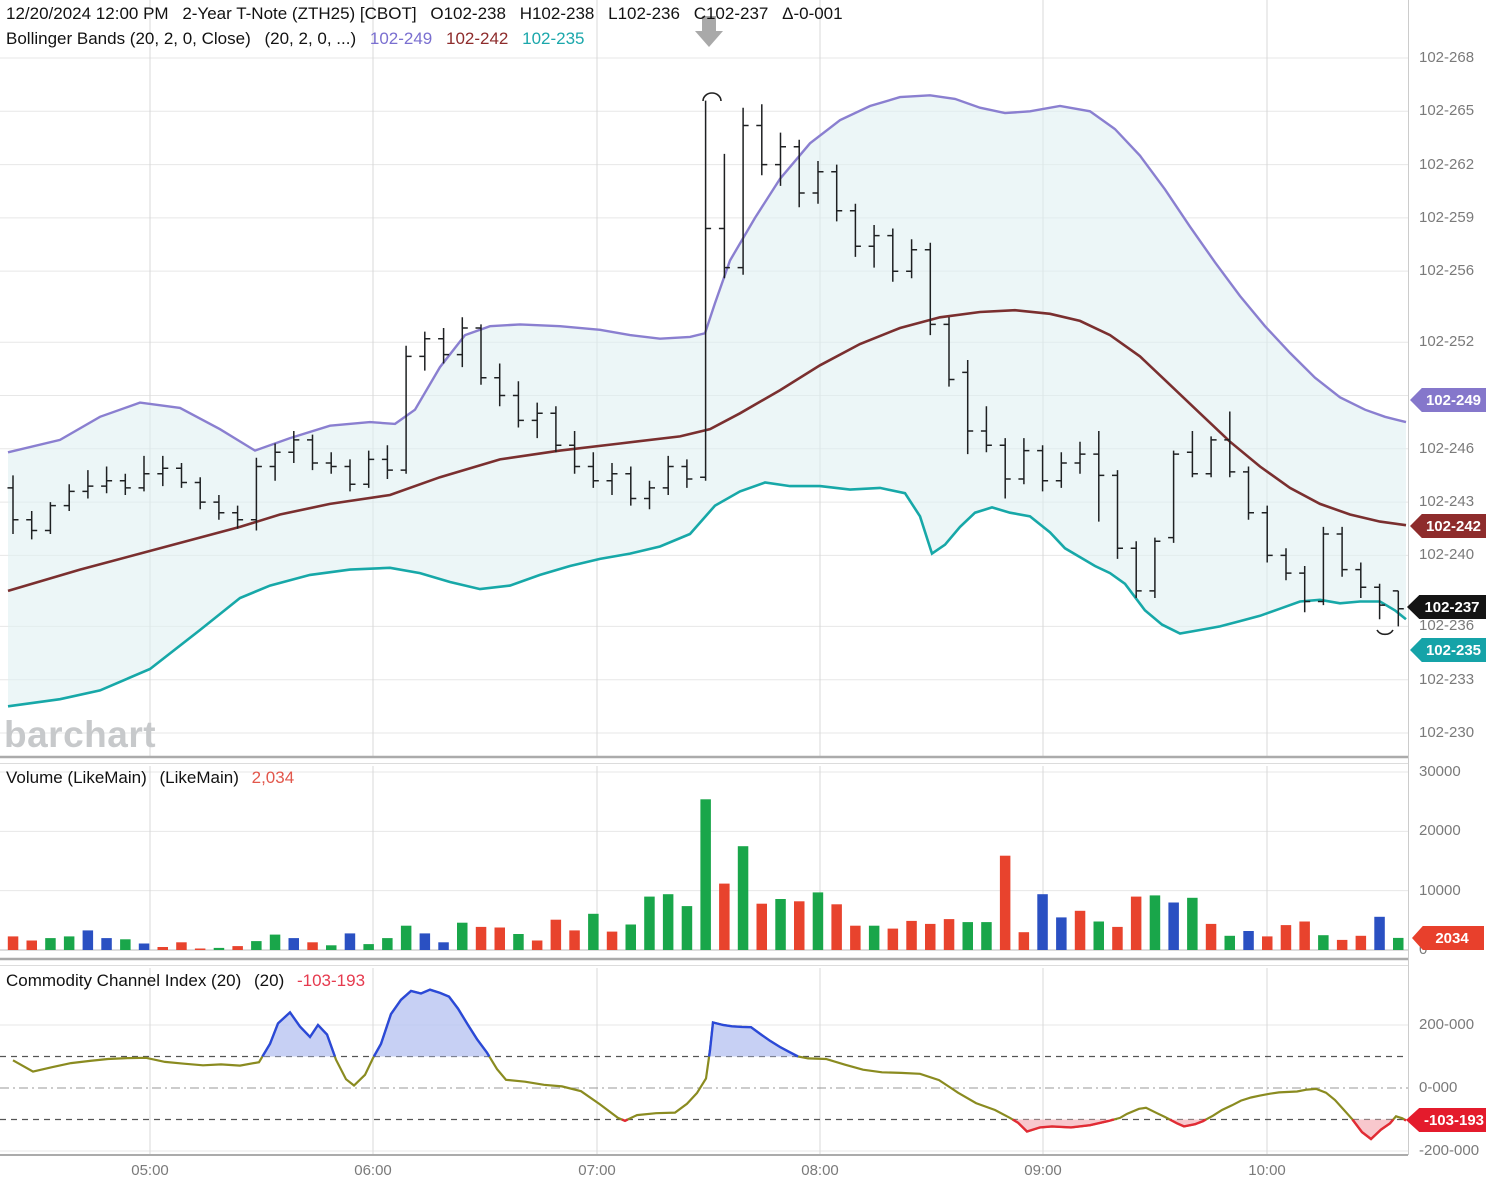 The image size is (1486, 1191). What do you see at coordinates (709, 1064) in the screenshot?
I see `cci-line` at bounding box center [709, 1064].